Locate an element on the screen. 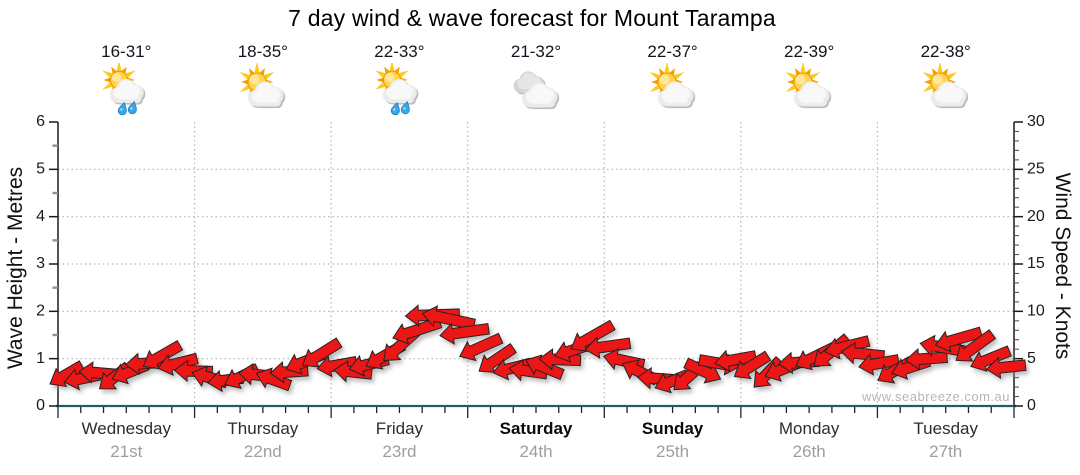 This screenshot has width=1080, height=475. day-temperature-range: 21-32° is located at coordinates (536, 51).